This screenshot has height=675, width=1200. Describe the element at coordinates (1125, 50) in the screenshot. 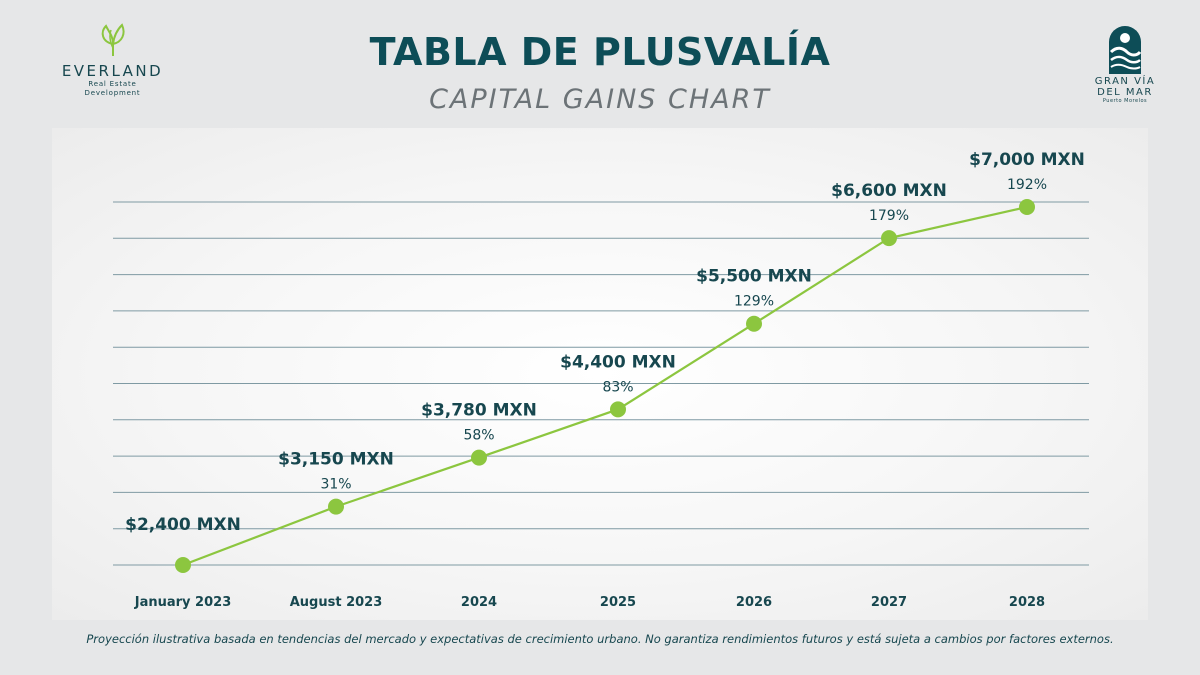

I see `wave-emblem-icon` at that location.